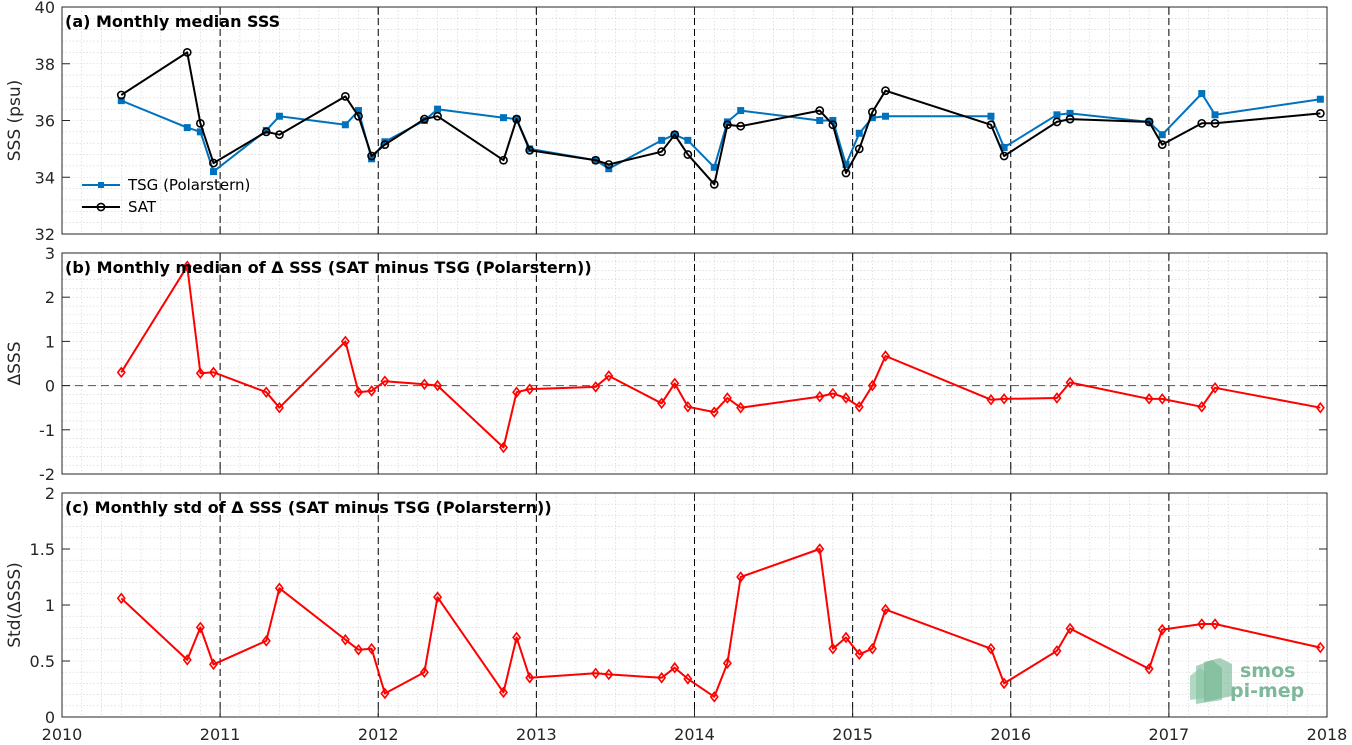  I want to click on y-tick-label: 1, so click(50, 605).